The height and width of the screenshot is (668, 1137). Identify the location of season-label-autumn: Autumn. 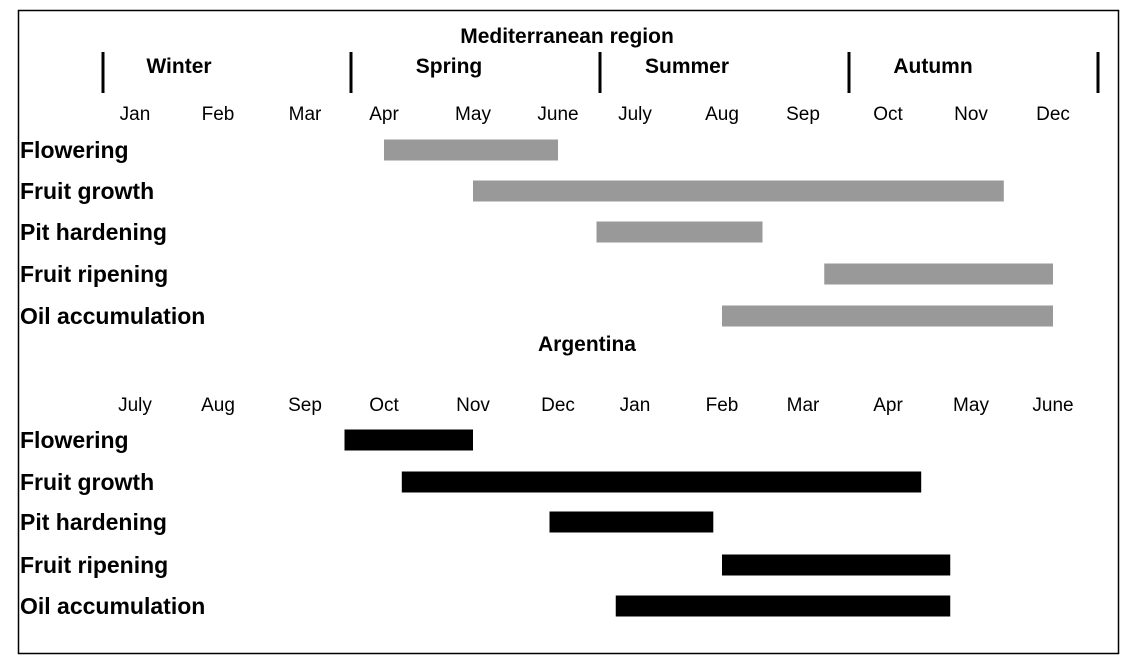
(932, 66).